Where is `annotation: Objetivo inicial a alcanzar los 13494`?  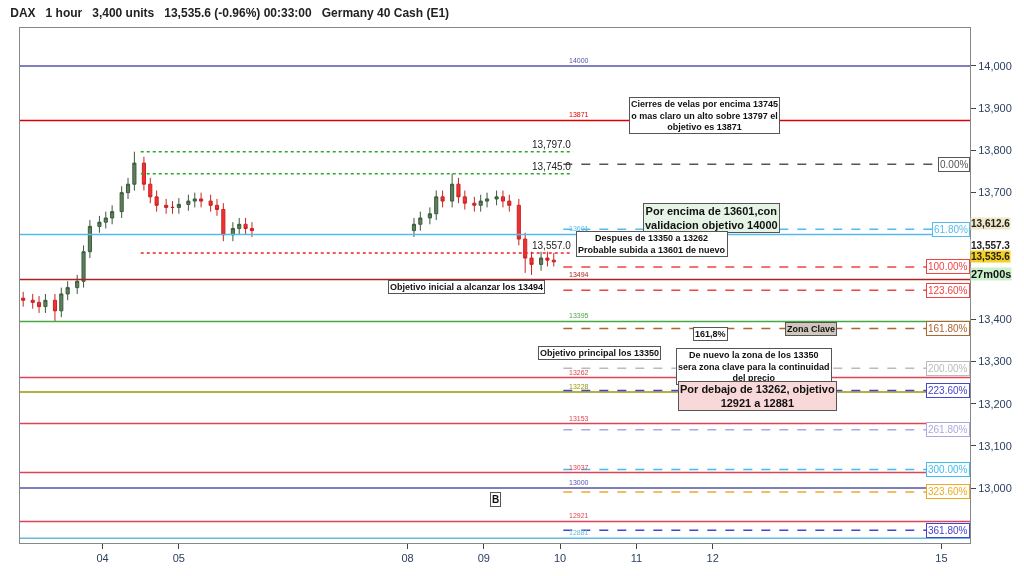 annotation: Objetivo inicial a alcanzar los 13494 is located at coordinates (467, 287).